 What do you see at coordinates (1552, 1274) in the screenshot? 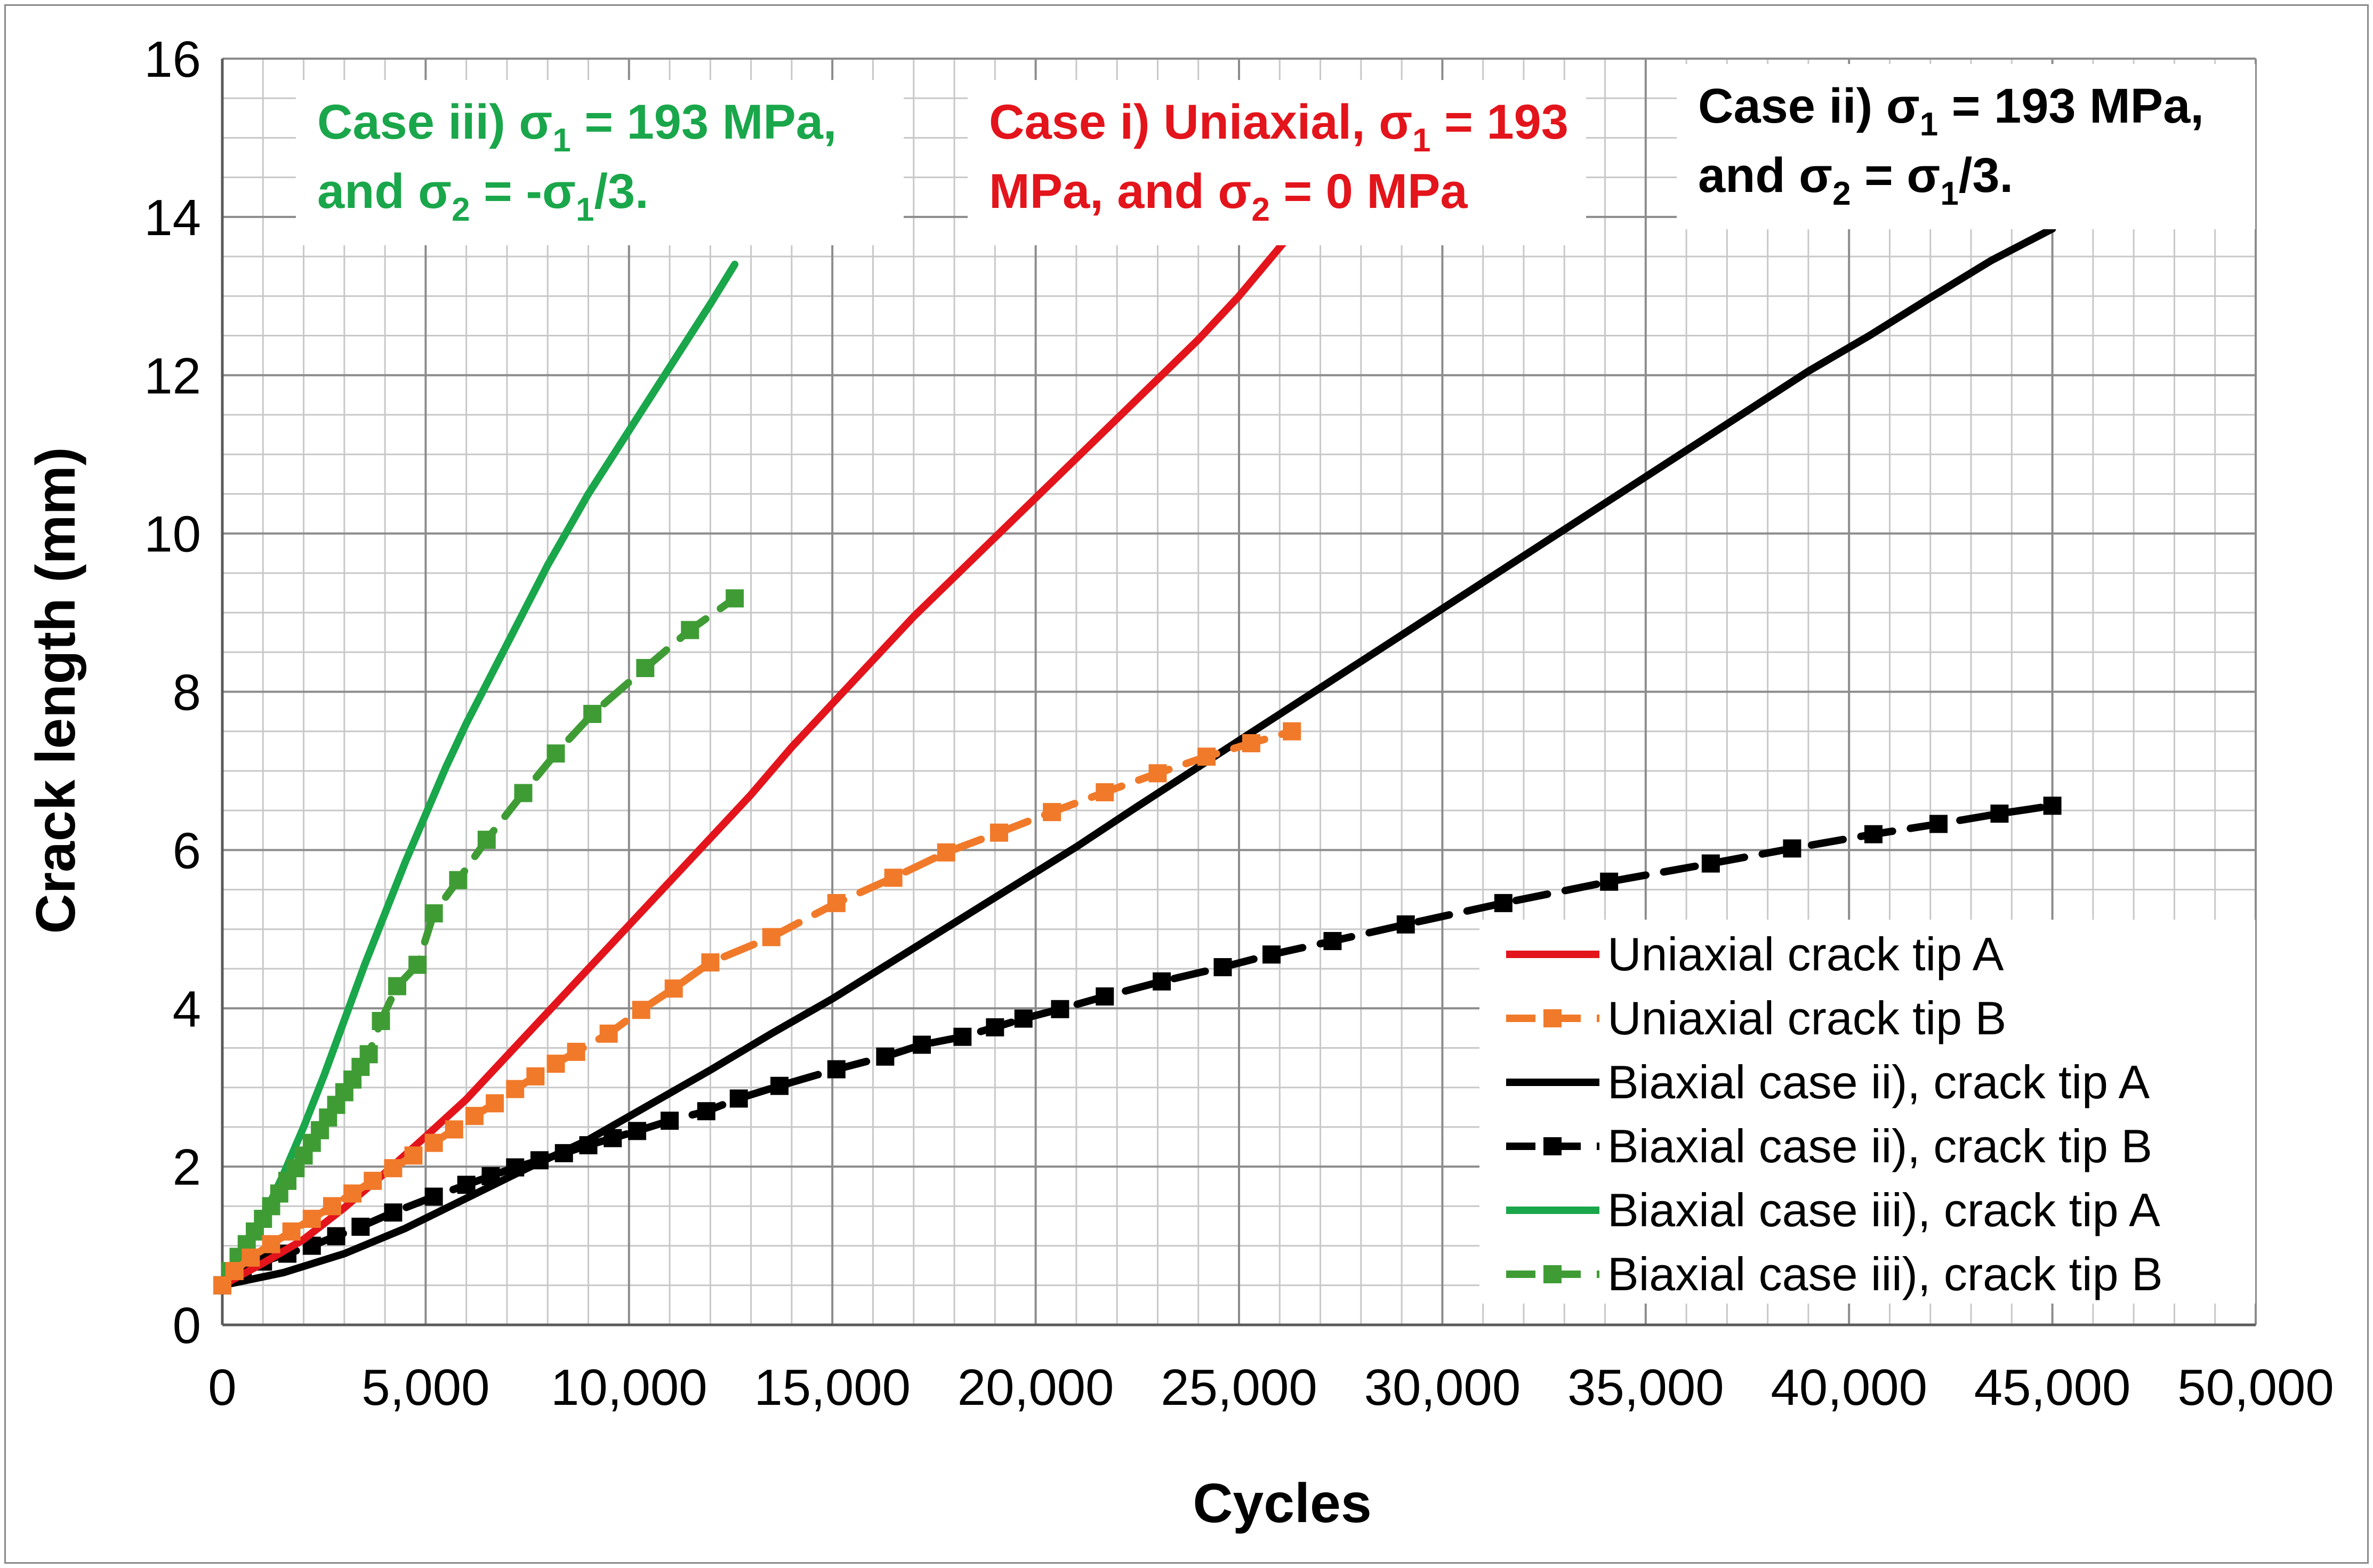
I see `legend-swatch-marker` at bounding box center [1552, 1274].